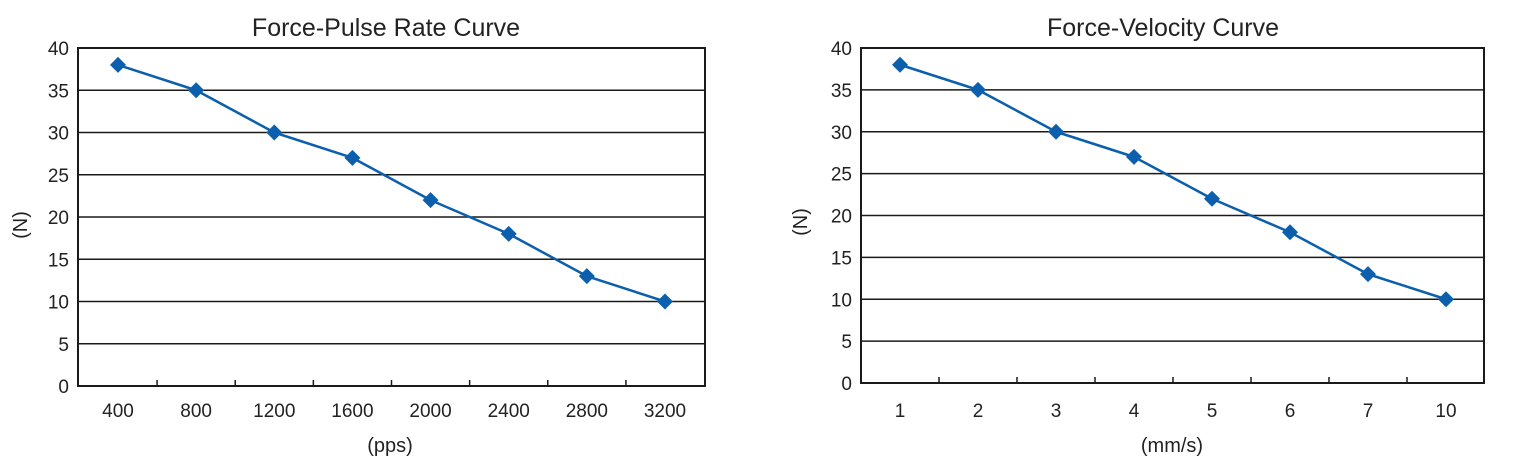  What do you see at coordinates (1445, 411) in the screenshot?
I see `x-tick-label: 10` at bounding box center [1445, 411].